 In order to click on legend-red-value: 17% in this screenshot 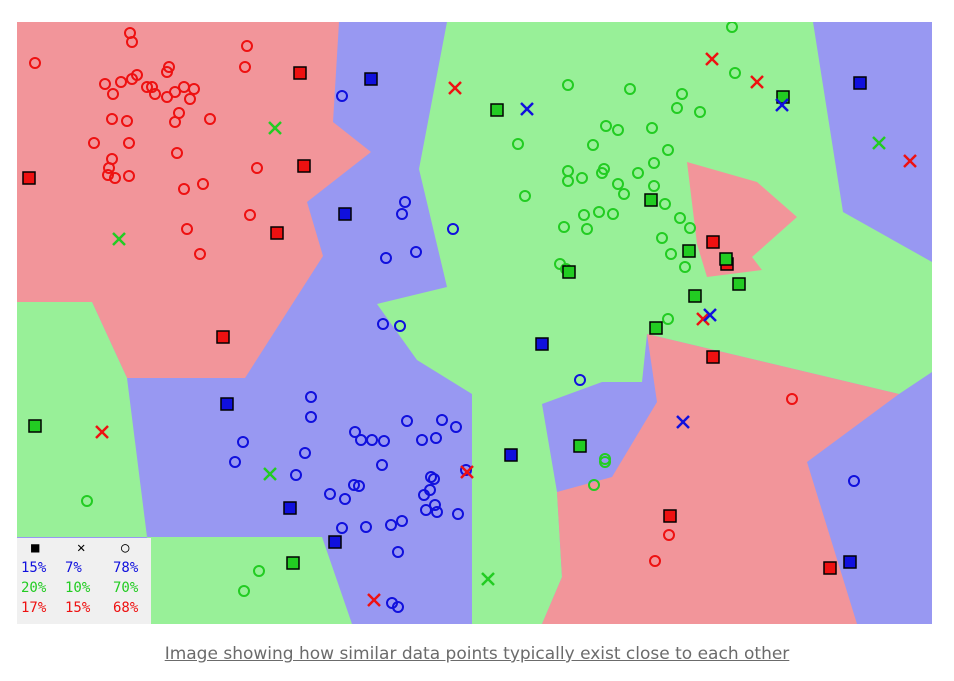, I will do `click(34, 608)`.